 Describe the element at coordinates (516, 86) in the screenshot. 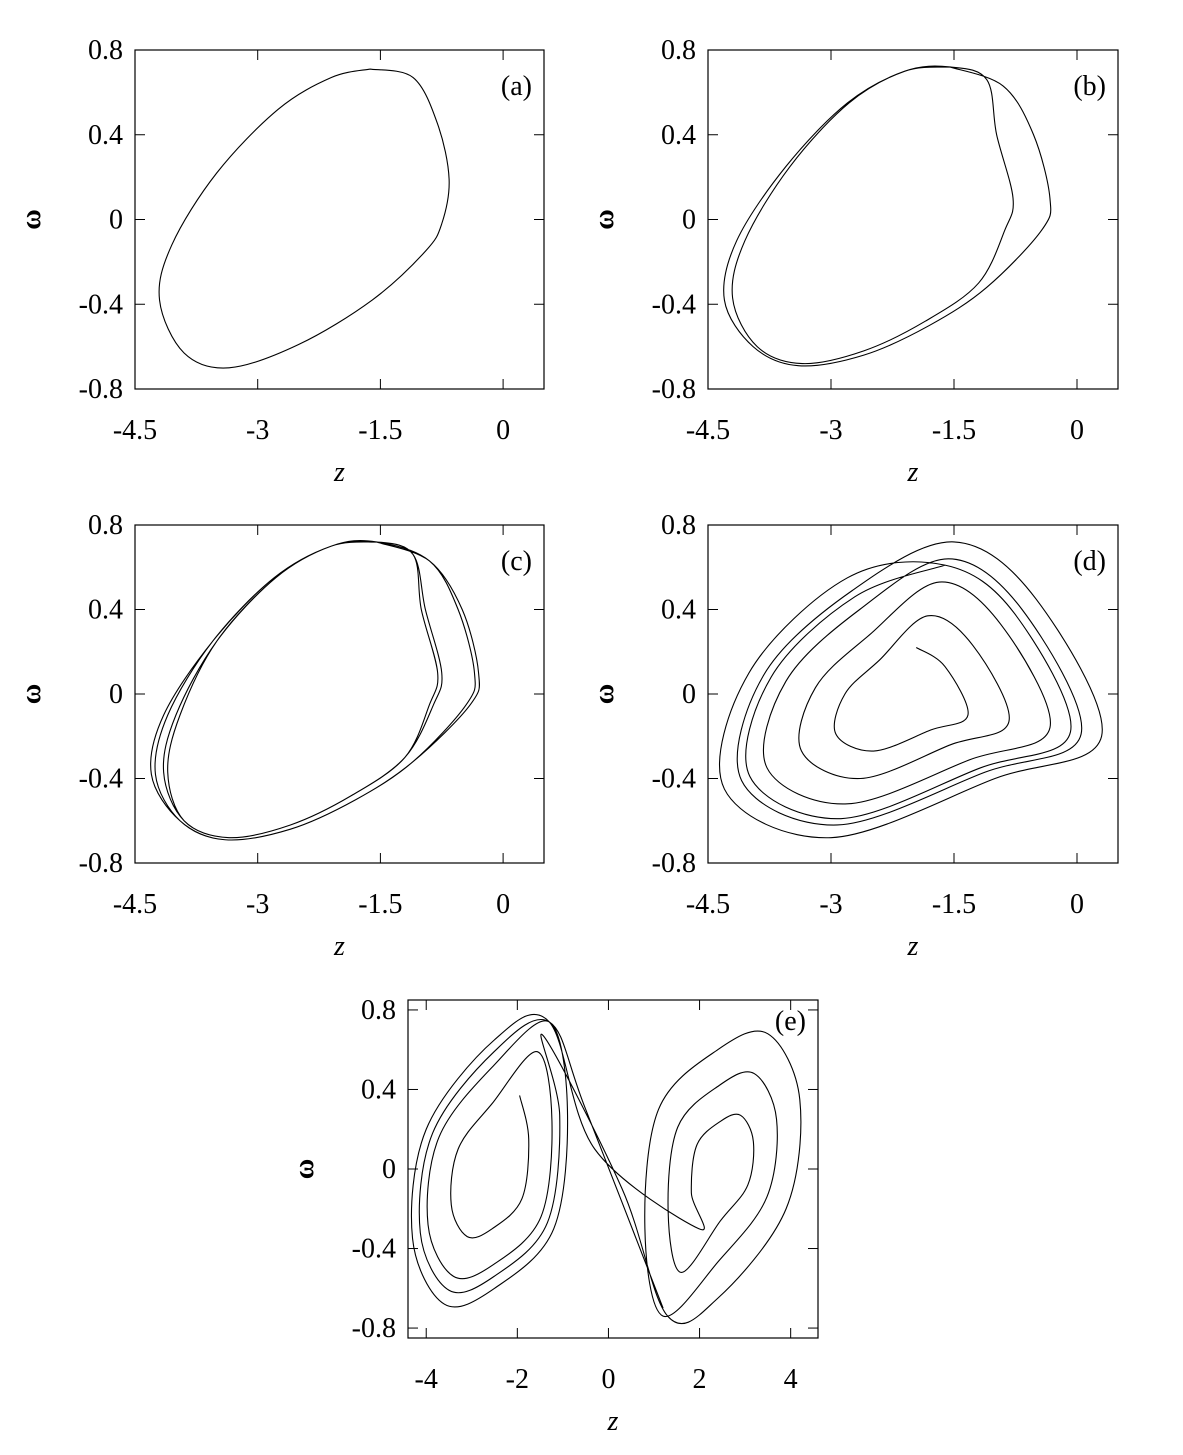

I see `panel-label: (a)` at that location.